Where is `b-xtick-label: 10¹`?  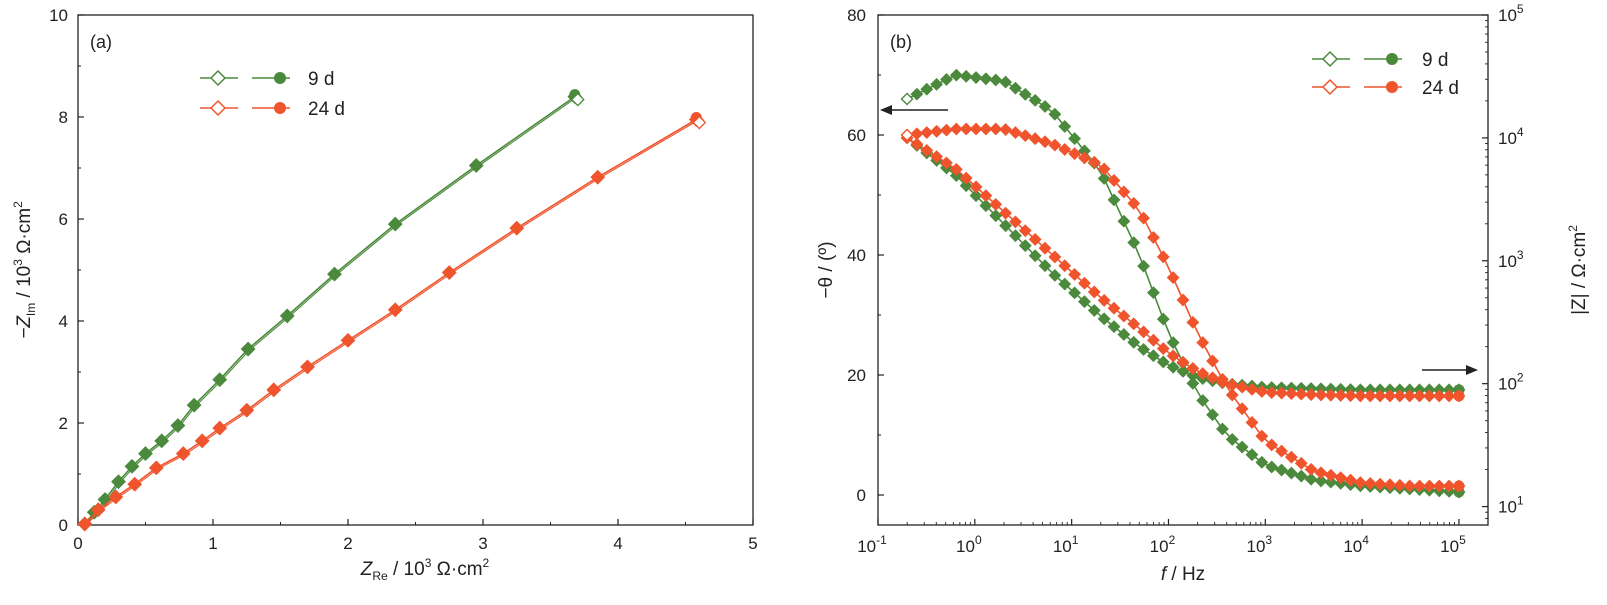 b-xtick-label: 10¹ is located at coordinates (1066, 544).